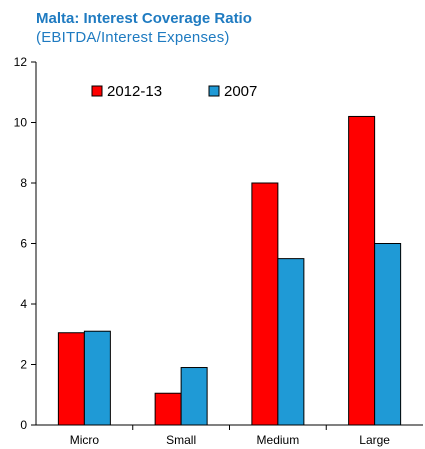 Image resolution: width=425 pixels, height=449 pixels. Describe the element at coordinates (181, 440) in the screenshot. I see `x-tick-label: Small` at that location.